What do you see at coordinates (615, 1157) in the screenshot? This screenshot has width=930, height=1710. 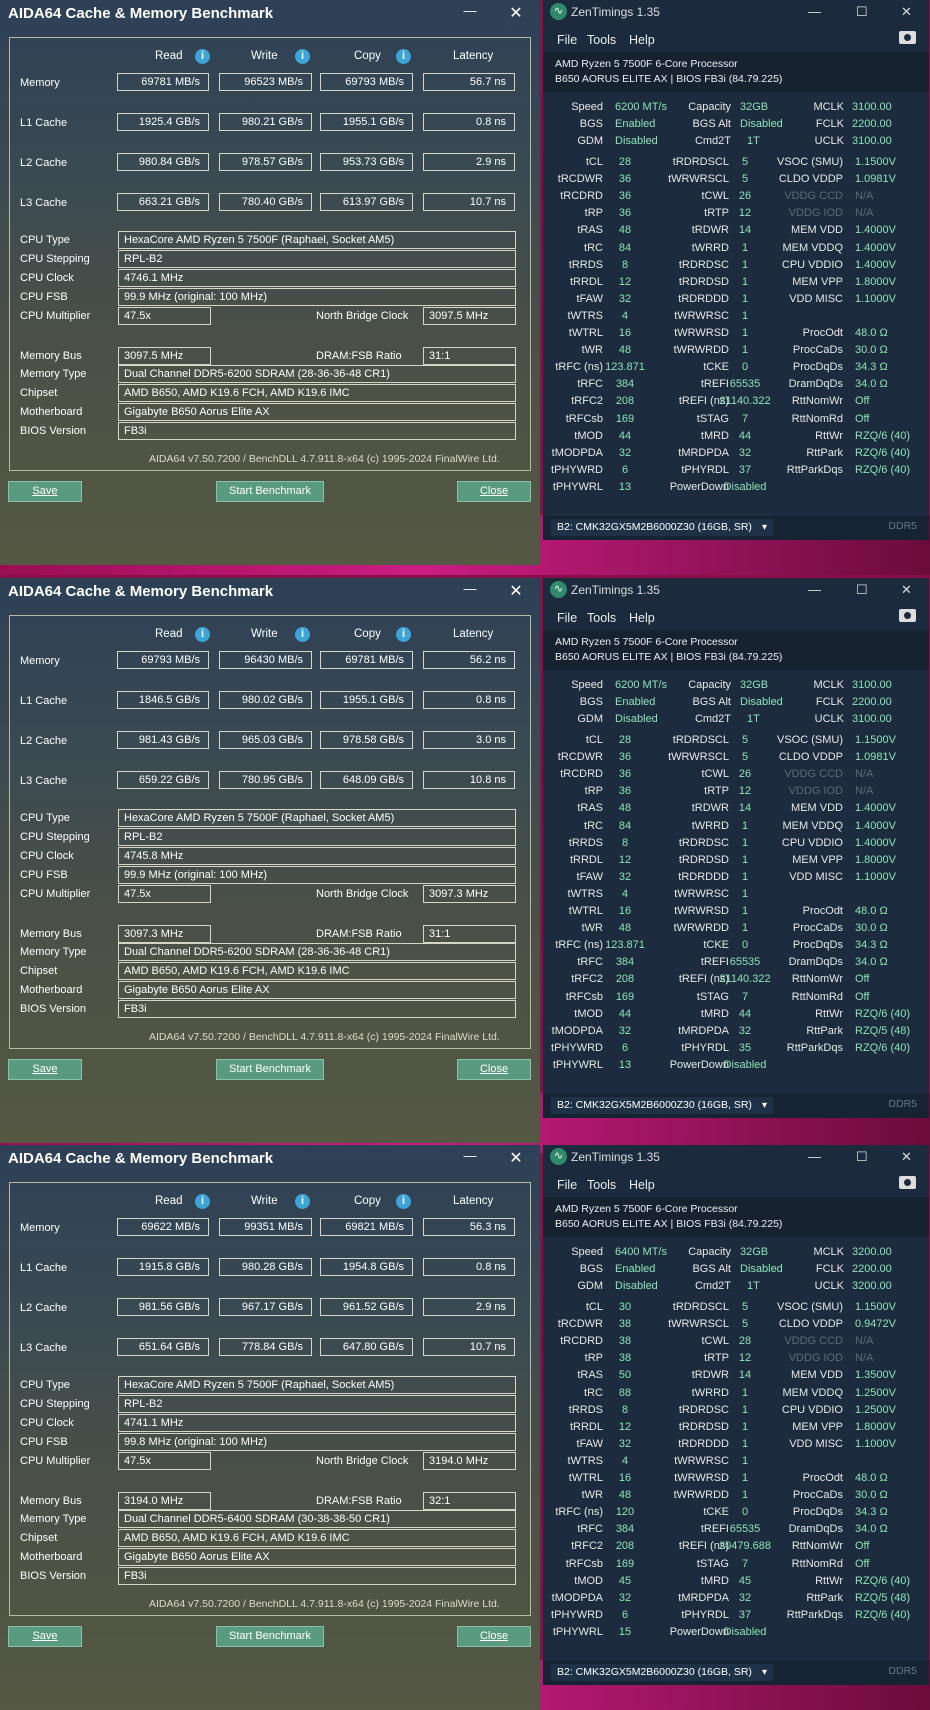 I see `zen-window-title: ZenTimings 1.35` at bounding box center [615, 1157].